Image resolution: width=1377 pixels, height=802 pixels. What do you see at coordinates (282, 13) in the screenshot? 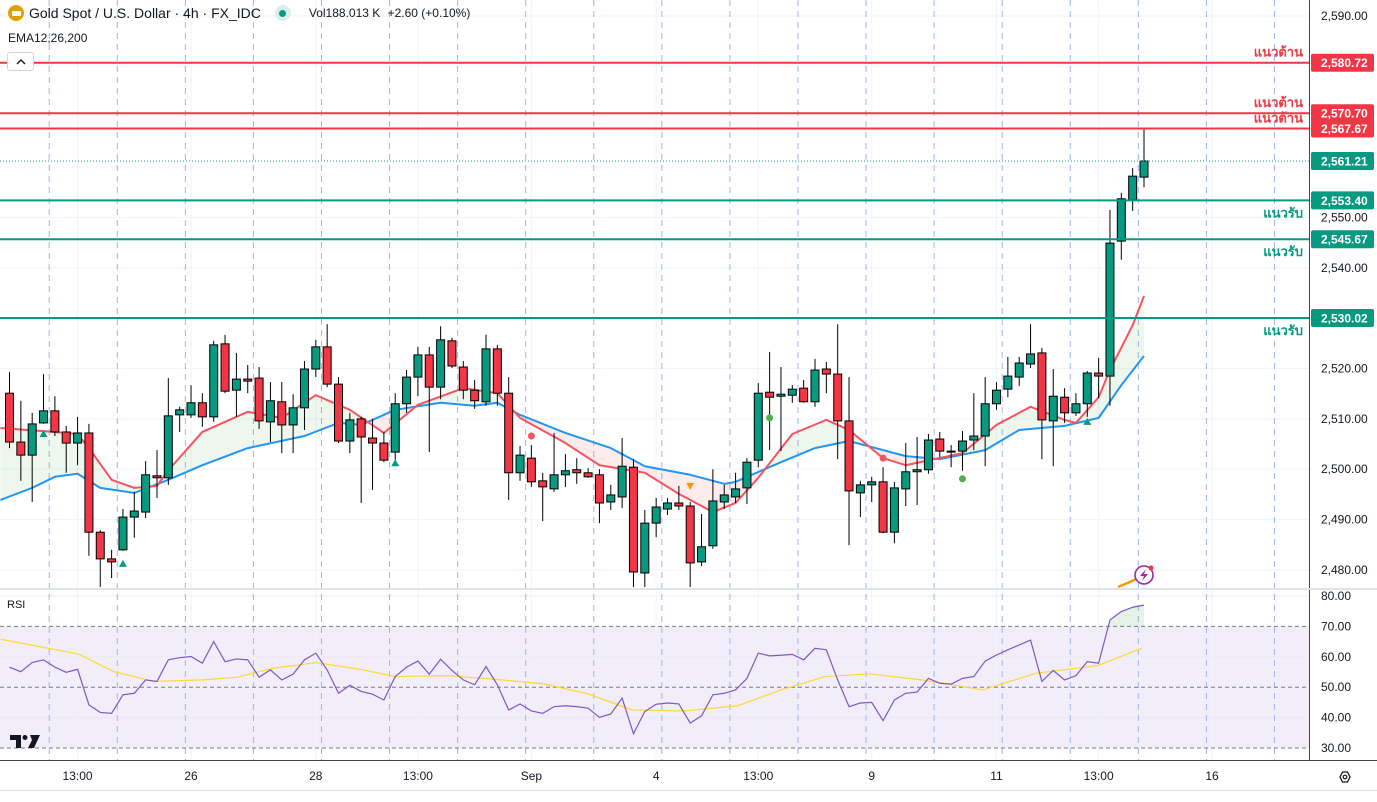
I see `market-status-icon` at bounding box center [282, 13].